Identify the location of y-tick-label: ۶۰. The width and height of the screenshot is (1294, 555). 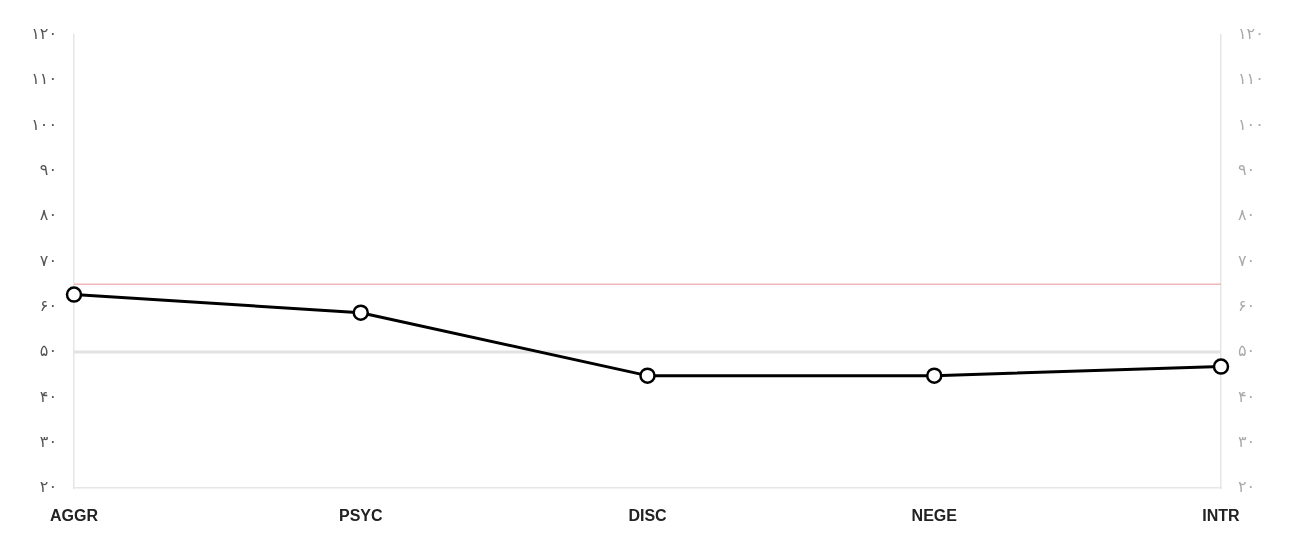
(48, 305).